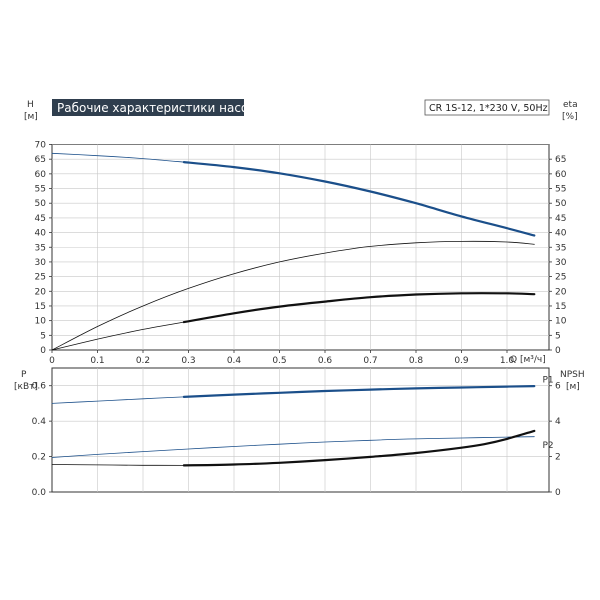 This screenshot has height=600, width=600. I want to click on top-x-ticks: 0 0.1 0.2 0.3 0.4 0.5 0.6 0.7 0.8 0.9 1.0, so click(281, 358).